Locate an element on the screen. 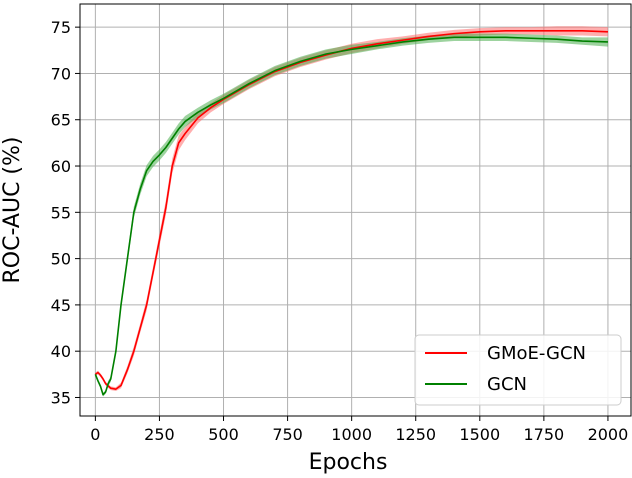  x-tick-label: 1000 is located at coordinates (351, 434).